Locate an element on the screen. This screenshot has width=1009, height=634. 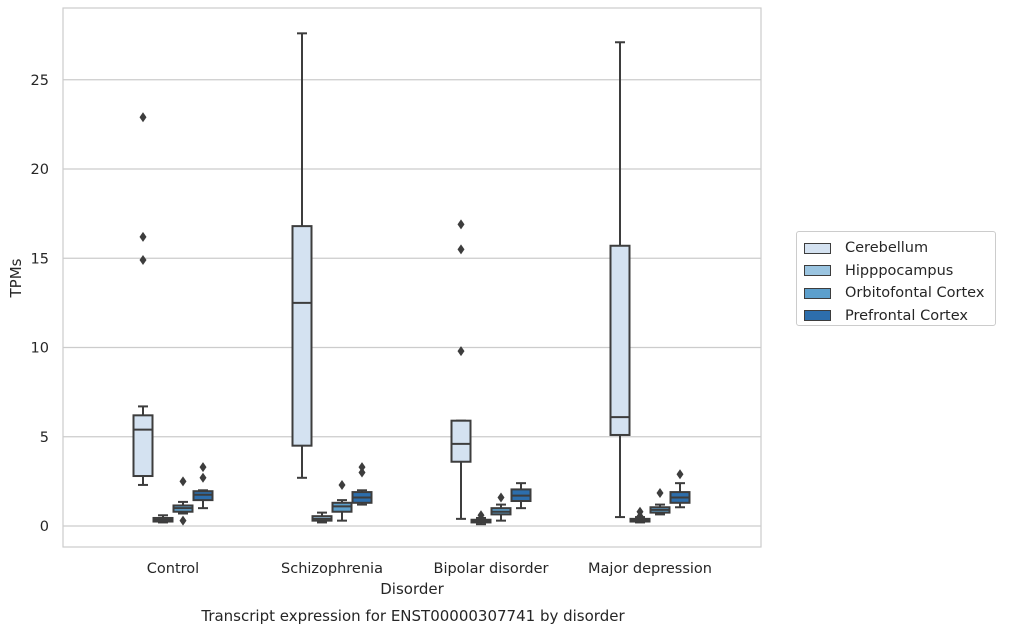
legend-item: Prefrontal Cortex is located at coordinates (899, 316).